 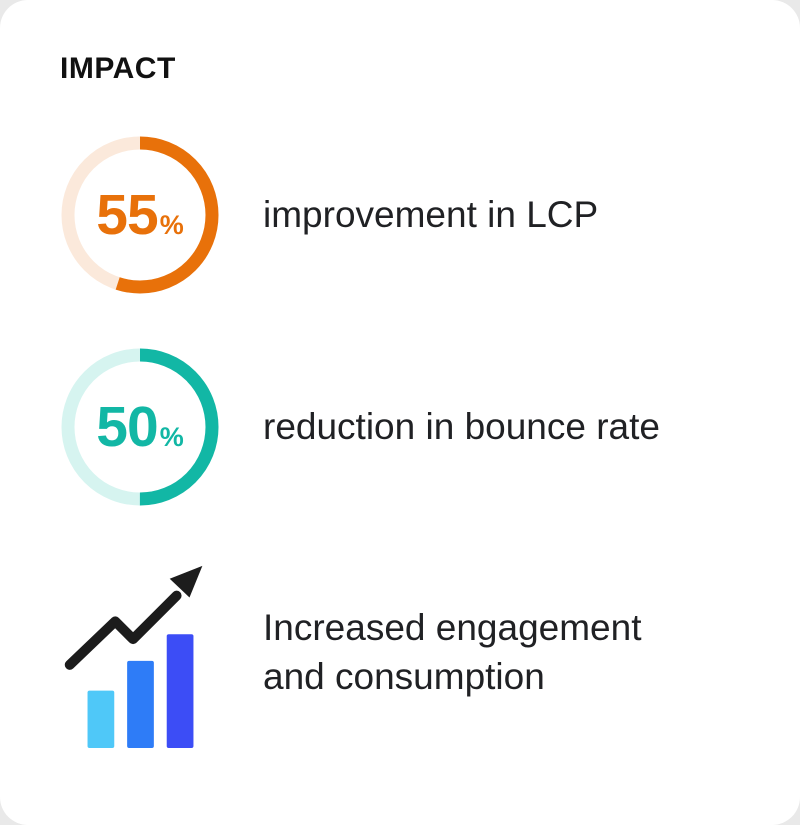 I want to click on donut-chart-bounce-rate: 50 %, so click(x=140, y=427).